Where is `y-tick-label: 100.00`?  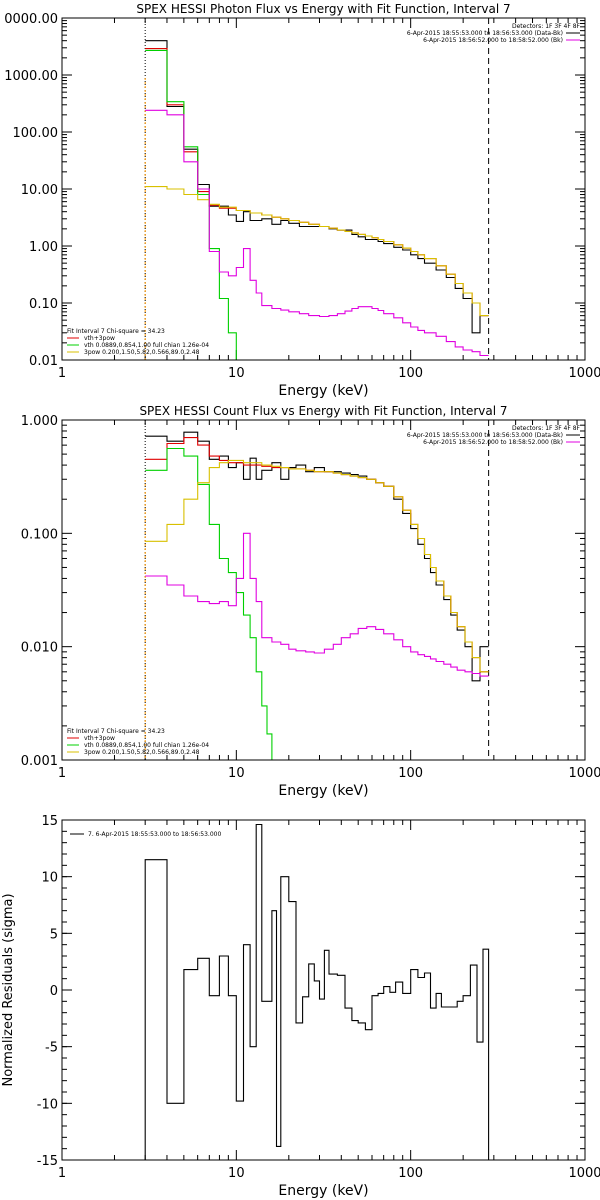
y-tick-label: 100.00 is located at coordinates (36, 133).